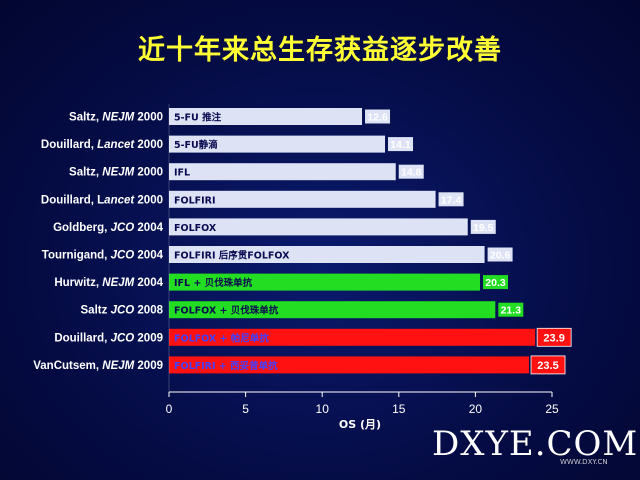  I want to click on study-label: Douillard, JCO 2009, so click(108, 338).